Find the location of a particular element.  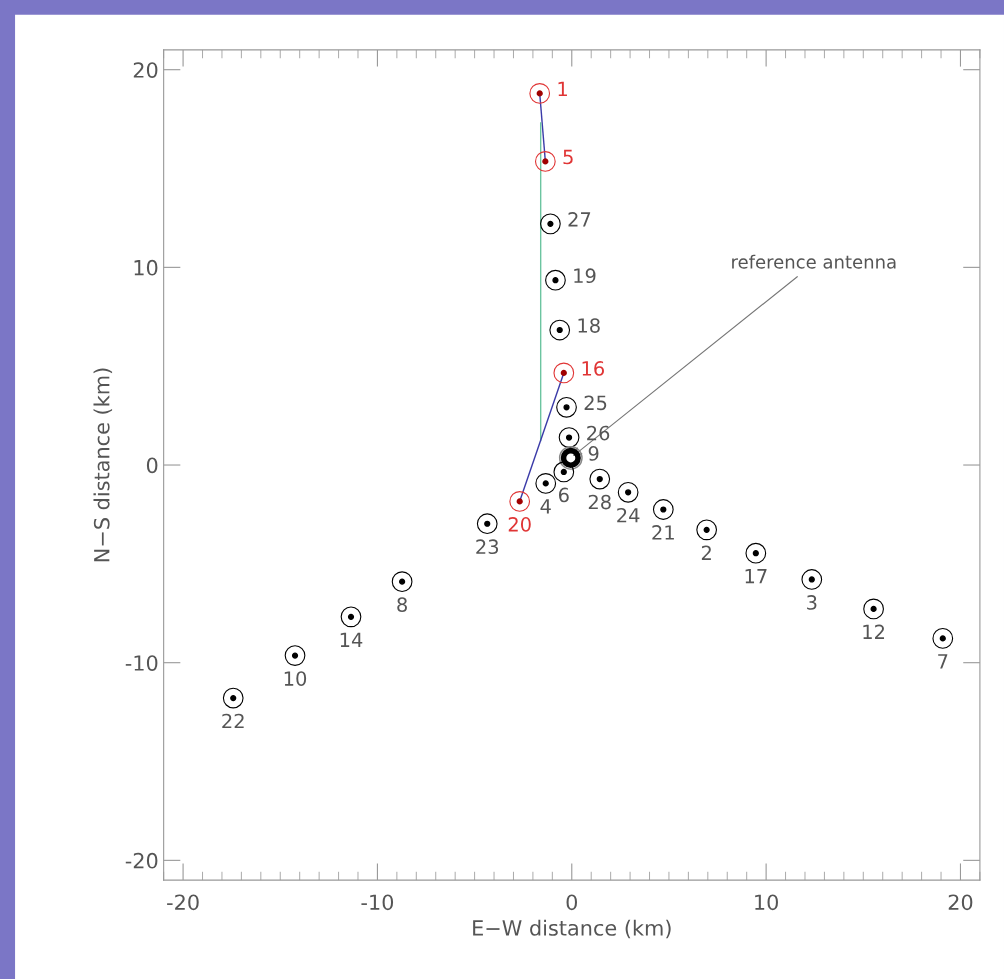

series-label: 19 is located at coordinates (585, 276).